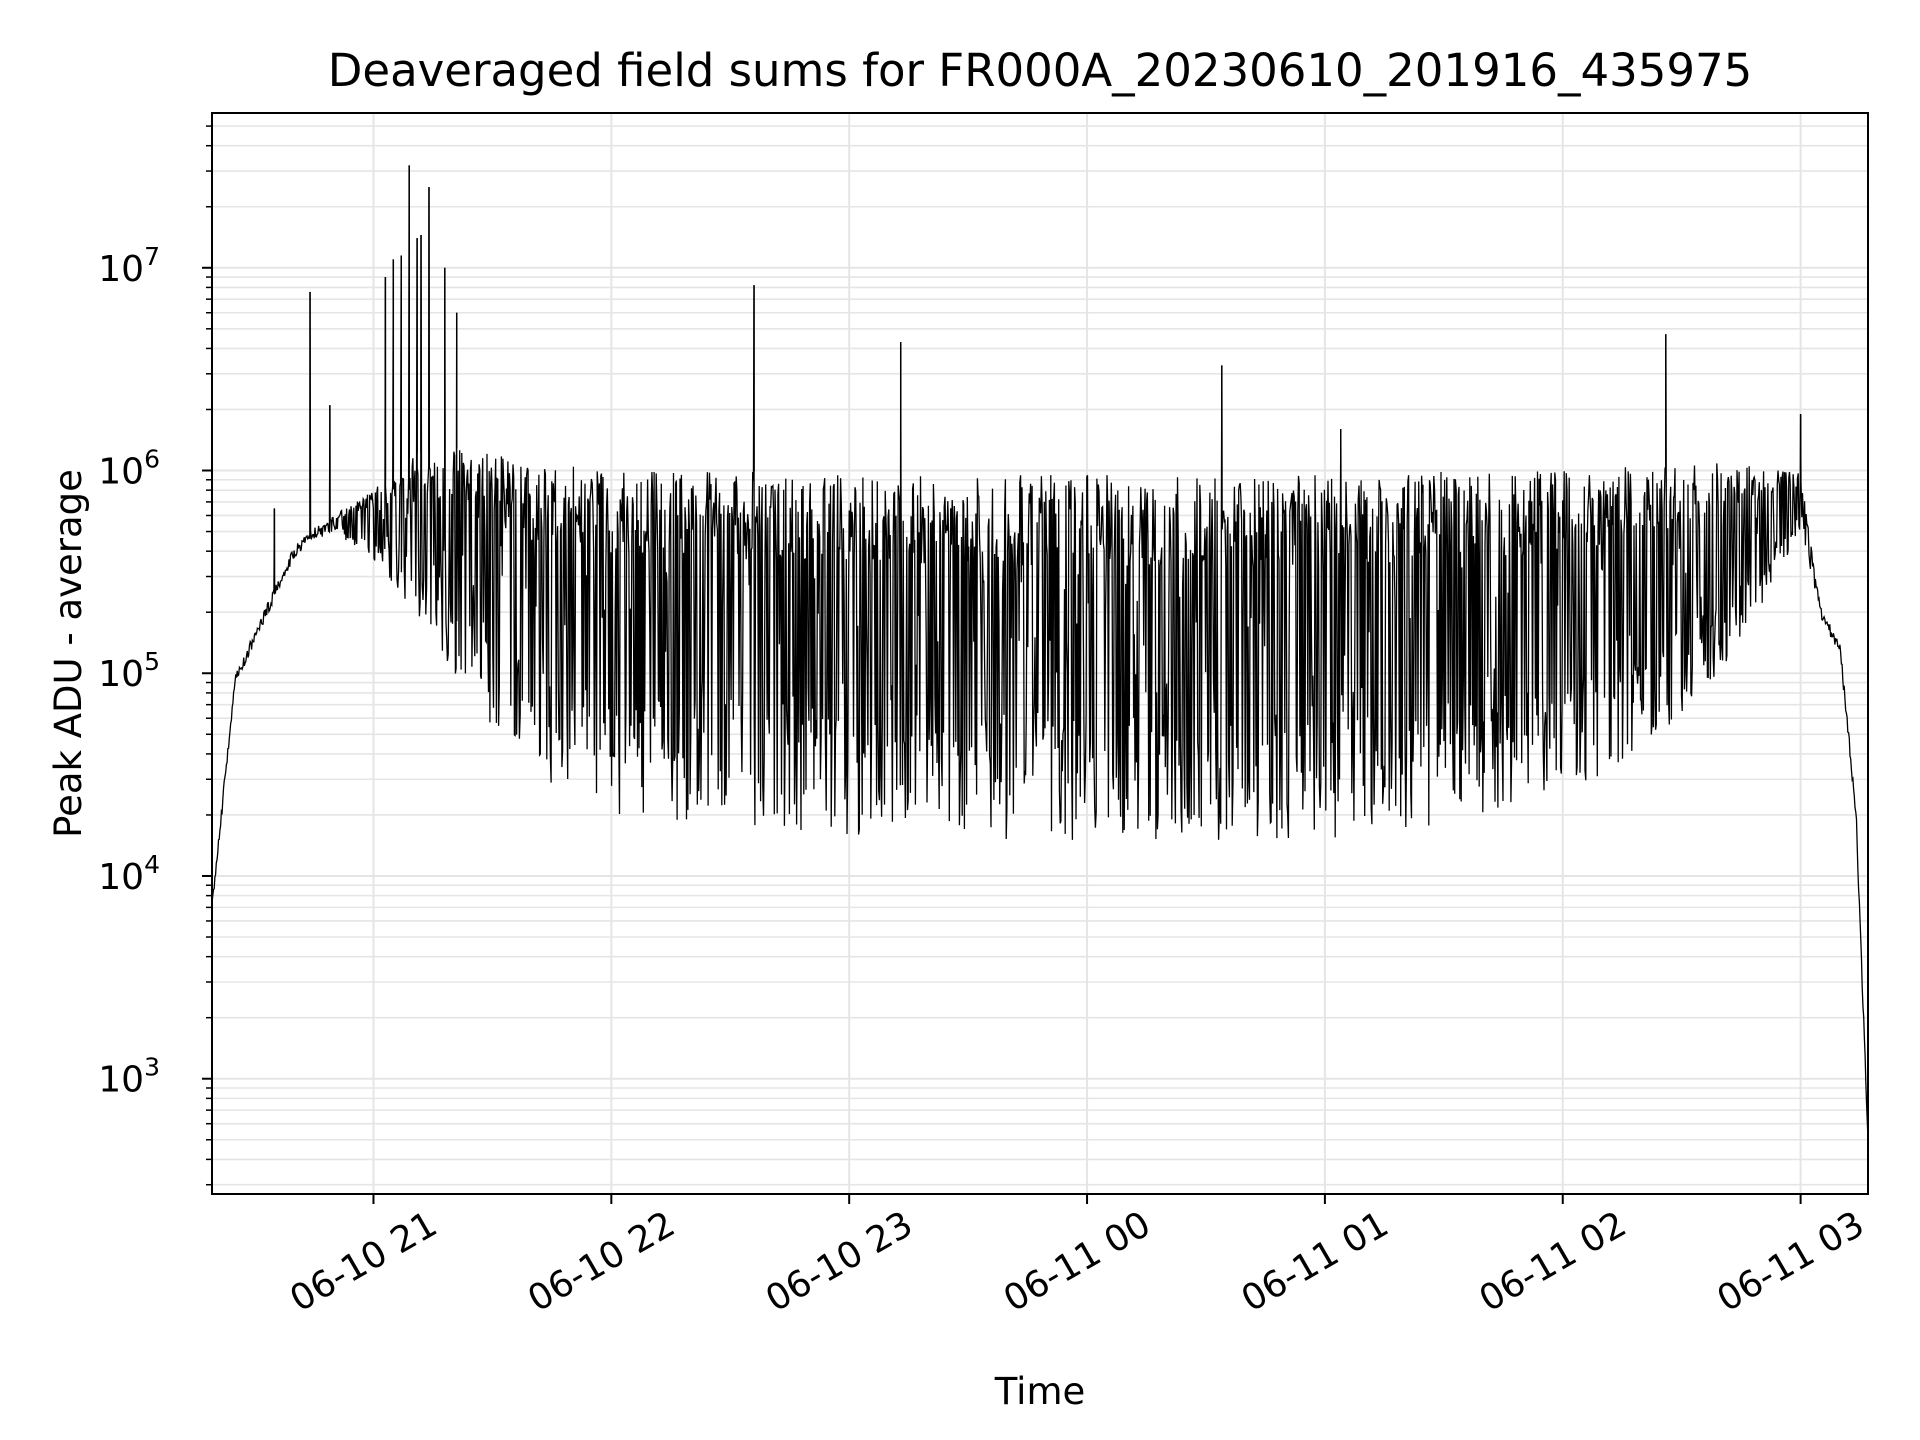 Image resolution: width=1920 pixels, height=1440 pixels. Describe the element at coordinates (1040, 1391) in the screenshot. I see `x-axis-label: Time` at that location.